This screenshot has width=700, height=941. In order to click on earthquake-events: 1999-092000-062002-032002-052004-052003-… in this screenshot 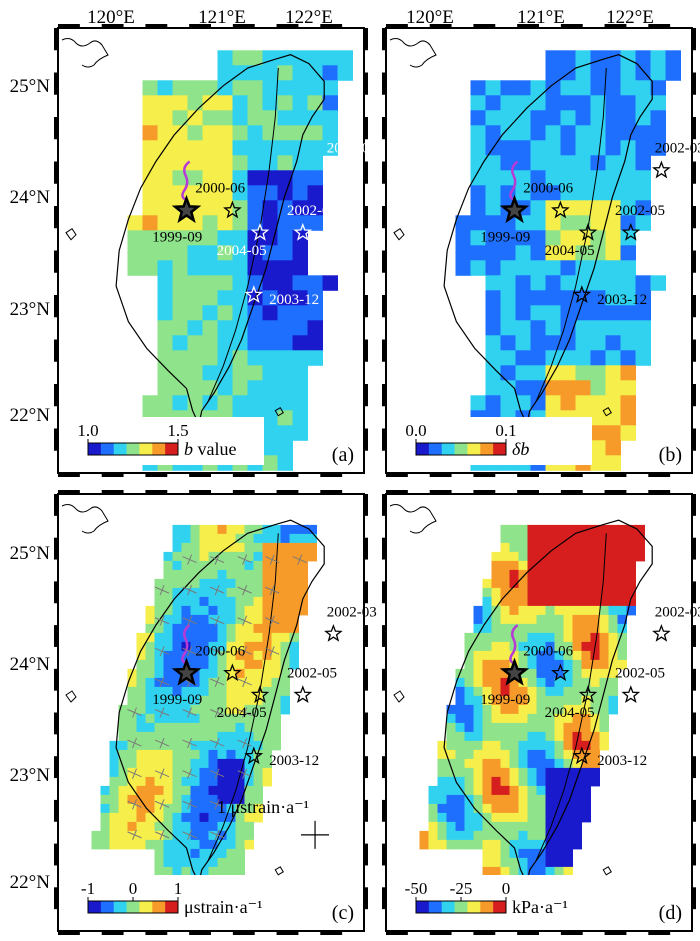, I will do `click(590, 686)`.